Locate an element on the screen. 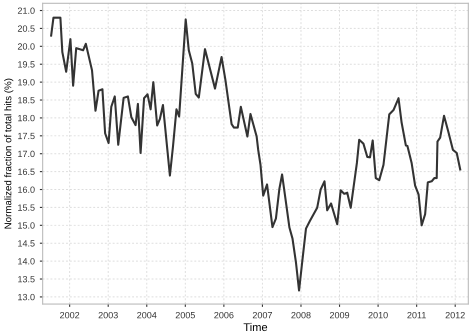 The image size is (474, 336). y-tick-label: 14.0 is located at coordinates (26, 261).